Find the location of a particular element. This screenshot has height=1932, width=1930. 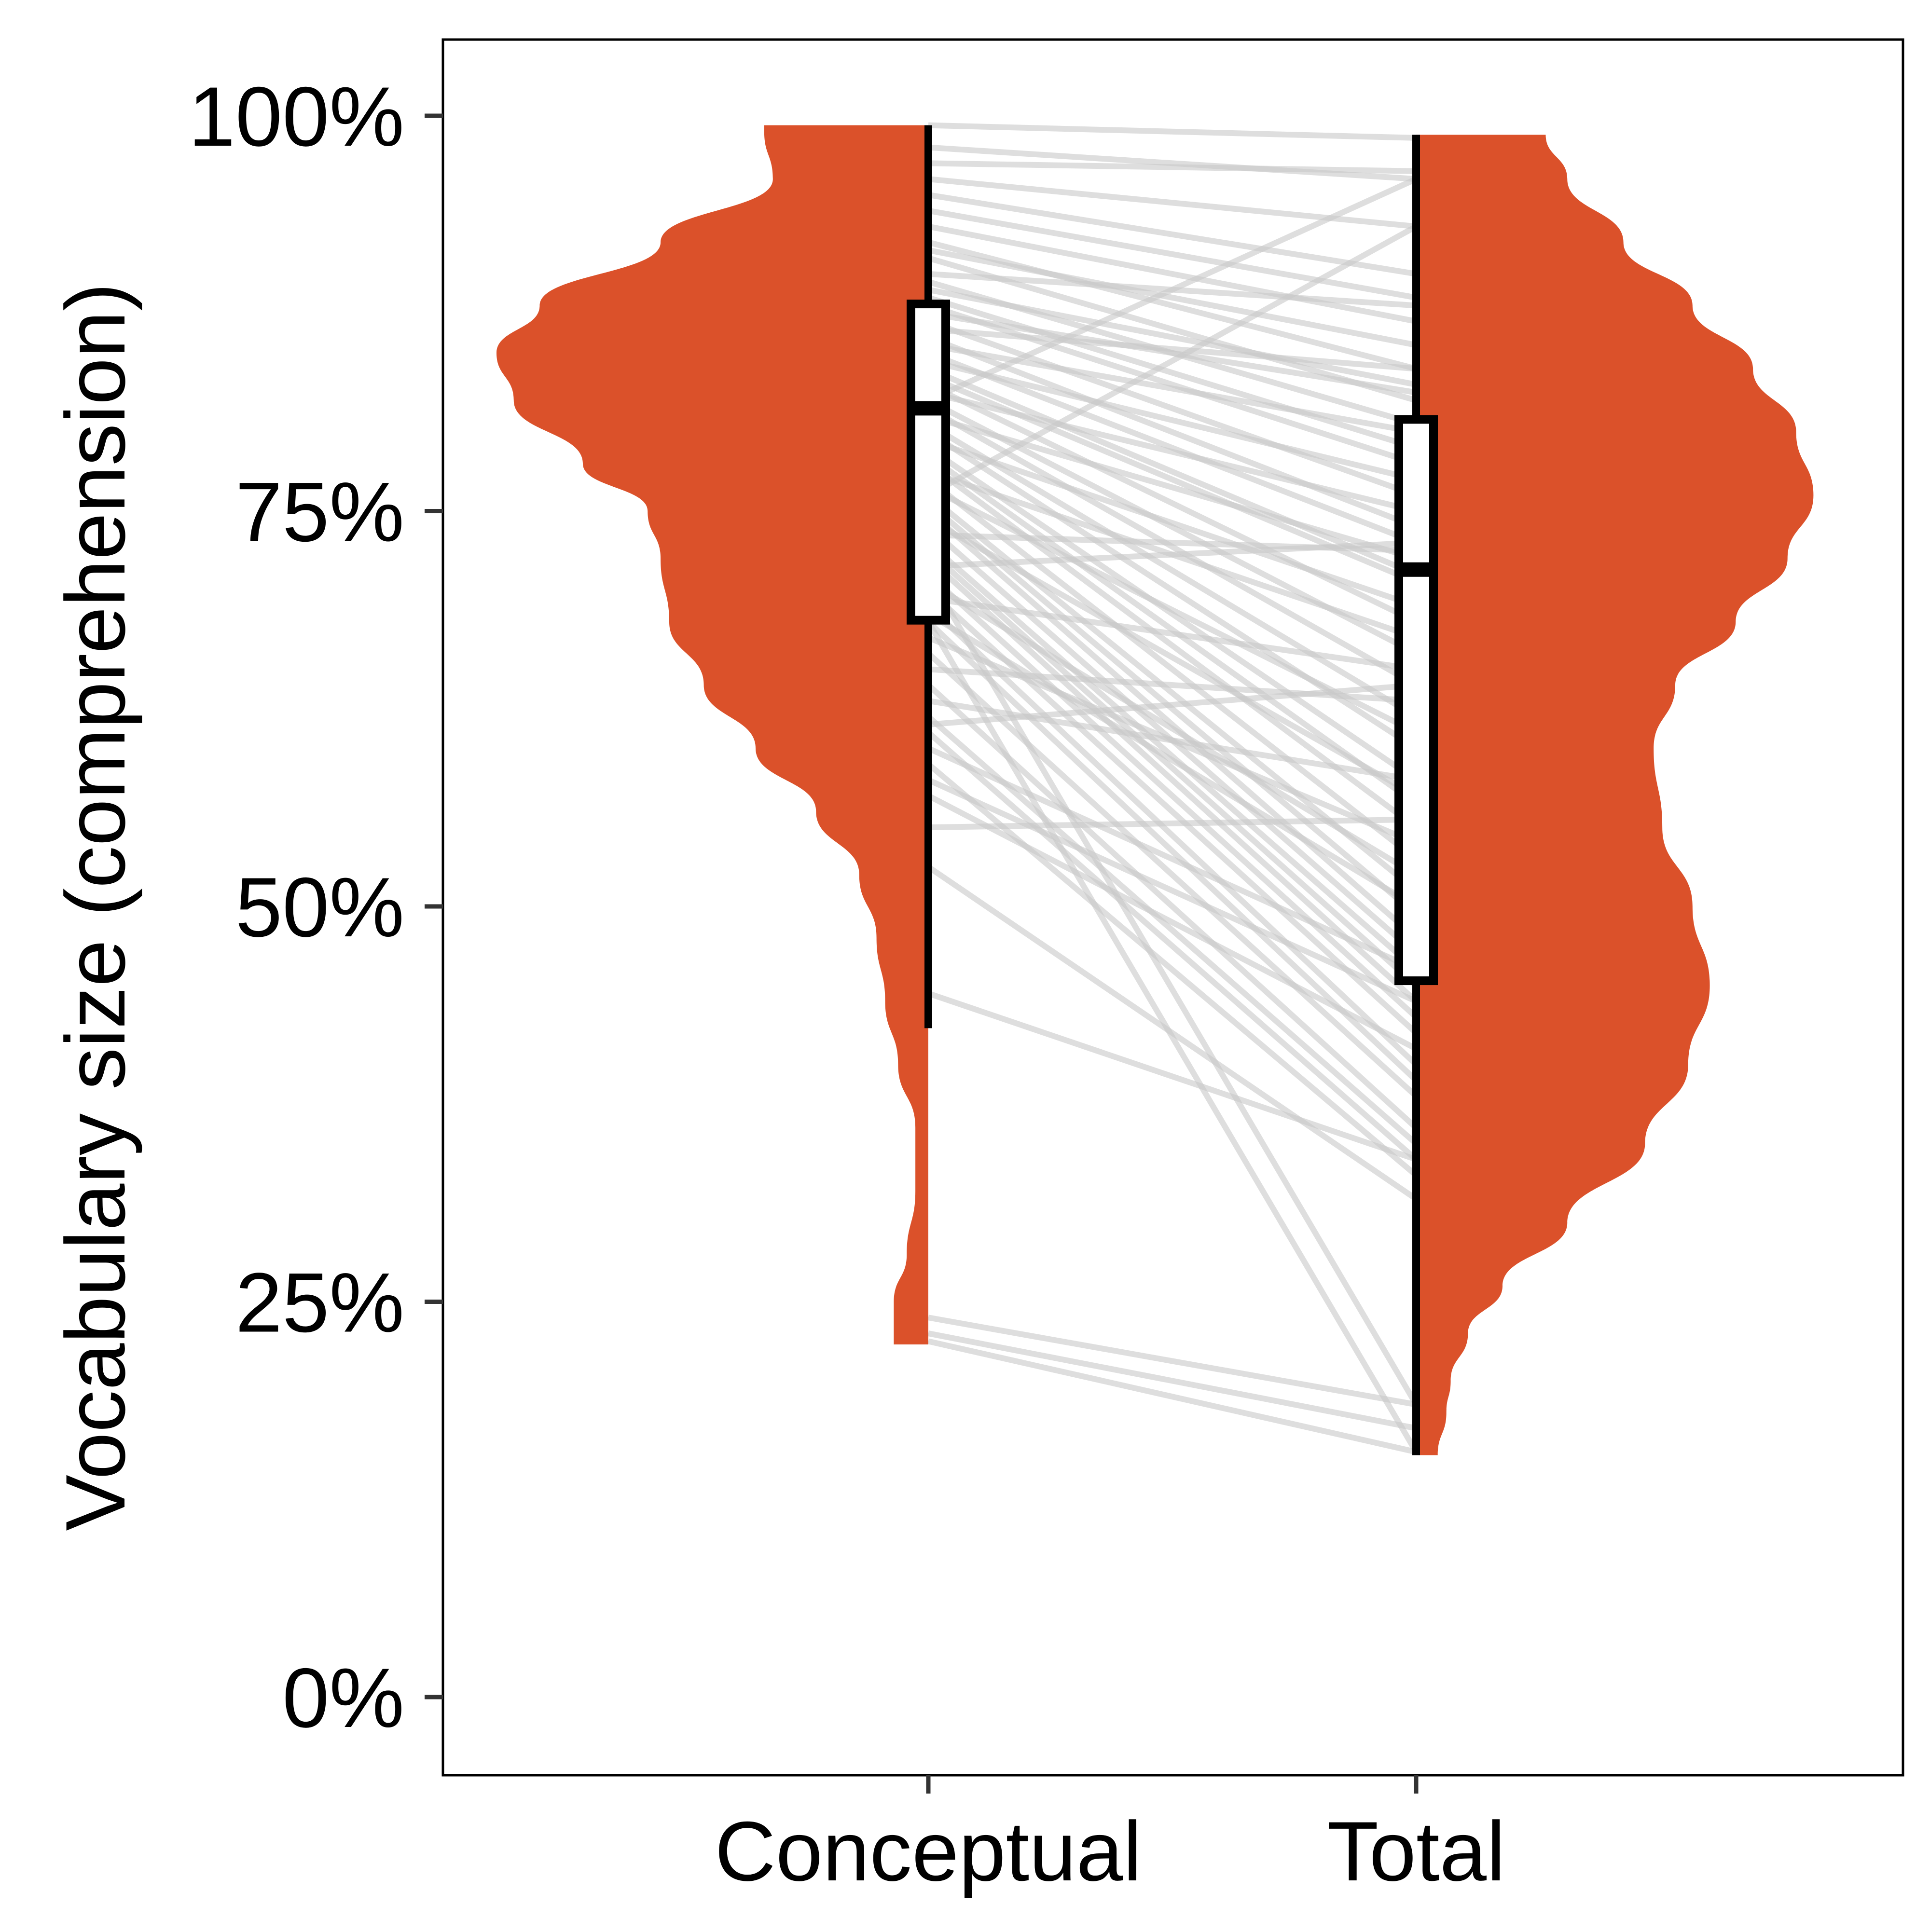

box-total is located at coordinates (1416, 701).